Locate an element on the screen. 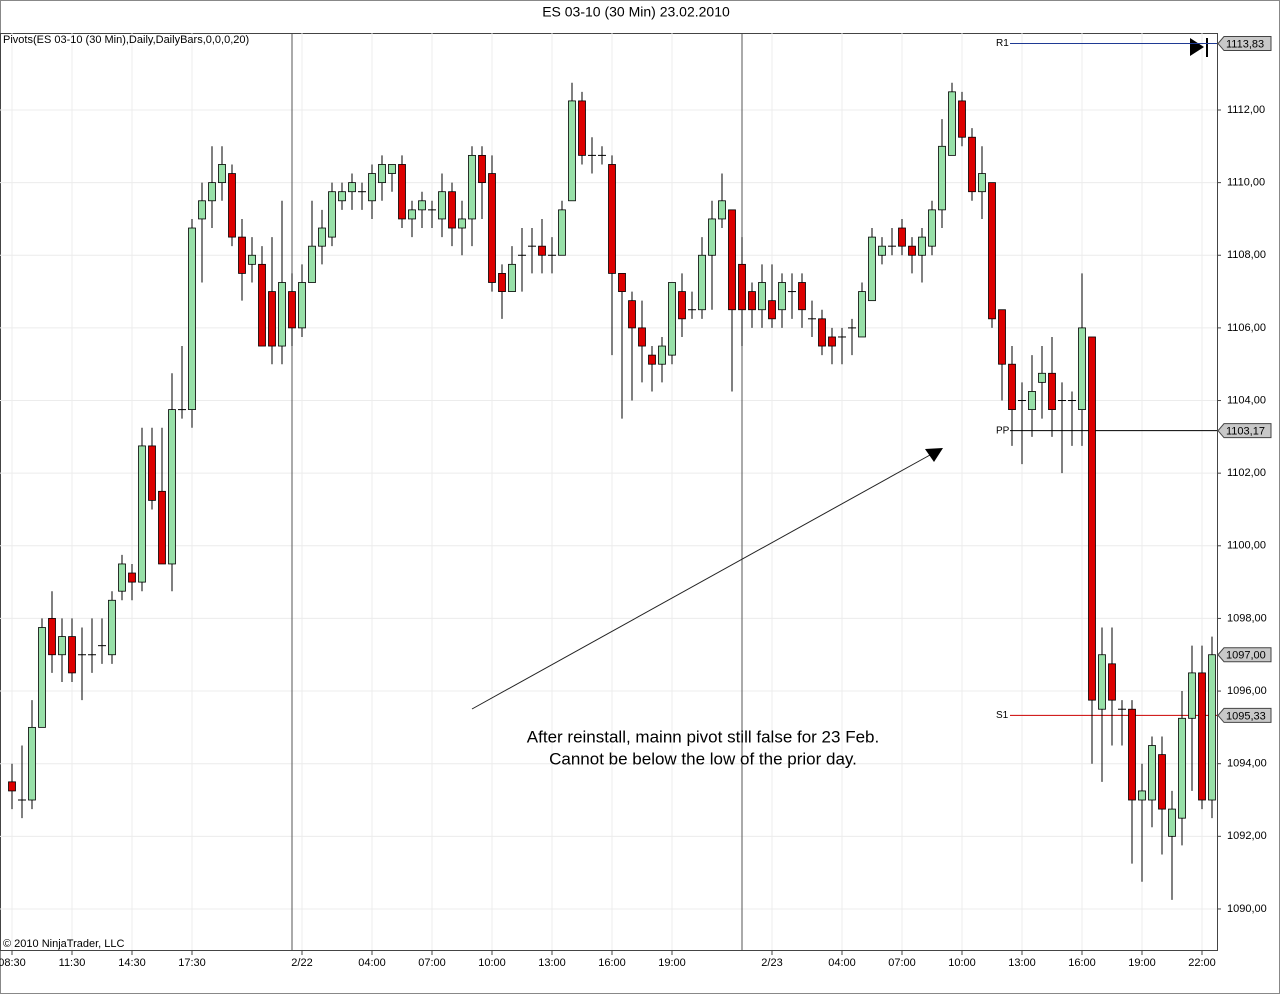 The image size is (1280, 994). last-price-box is located at coordinates (1244, 655).